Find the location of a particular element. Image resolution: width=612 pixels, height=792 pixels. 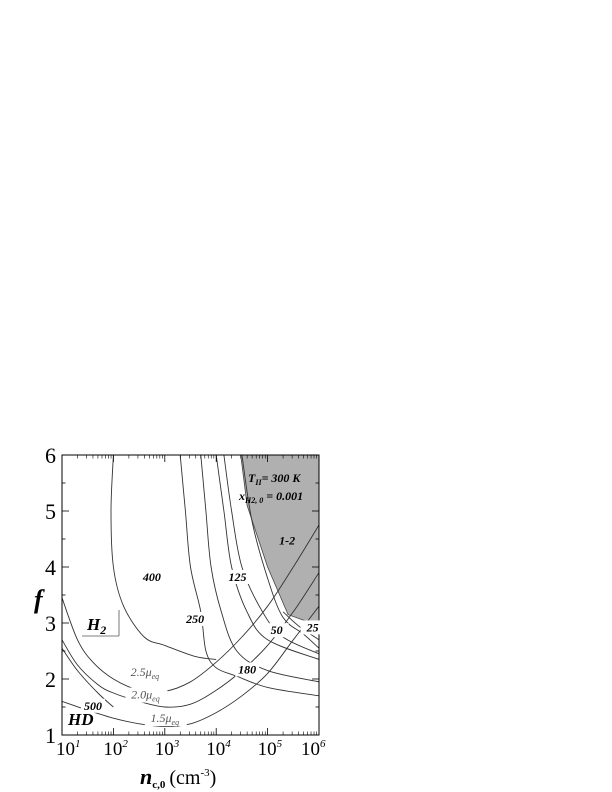

x-tick-label: 10¹ is located at coordinates (68, 749).